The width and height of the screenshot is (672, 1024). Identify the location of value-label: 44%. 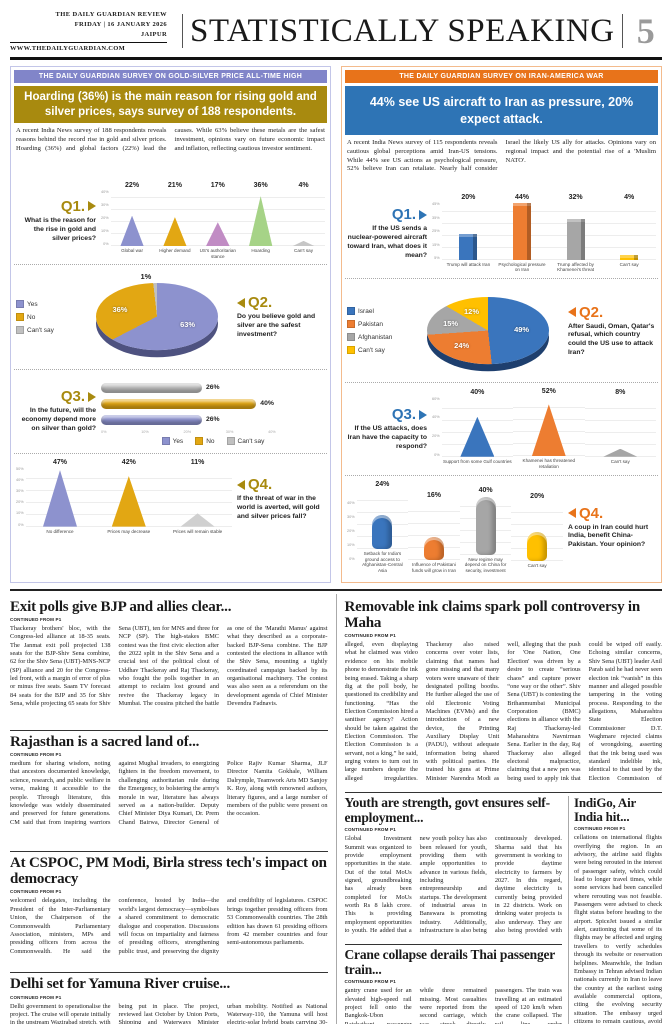
(521, 197).